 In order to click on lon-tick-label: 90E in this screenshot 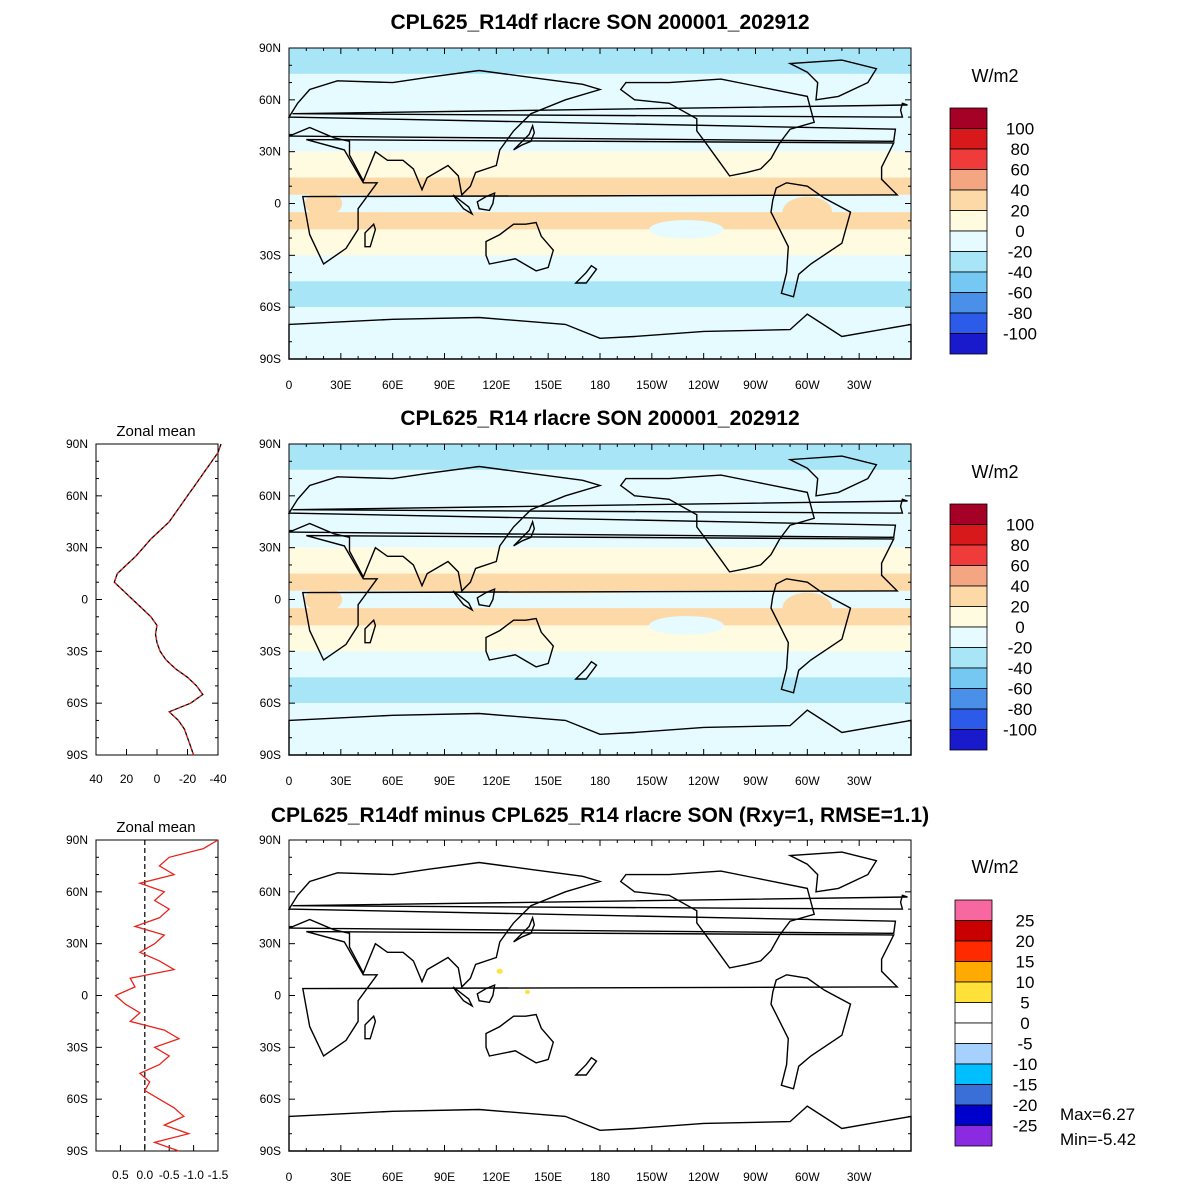, I will do `click(444, 1177)`.